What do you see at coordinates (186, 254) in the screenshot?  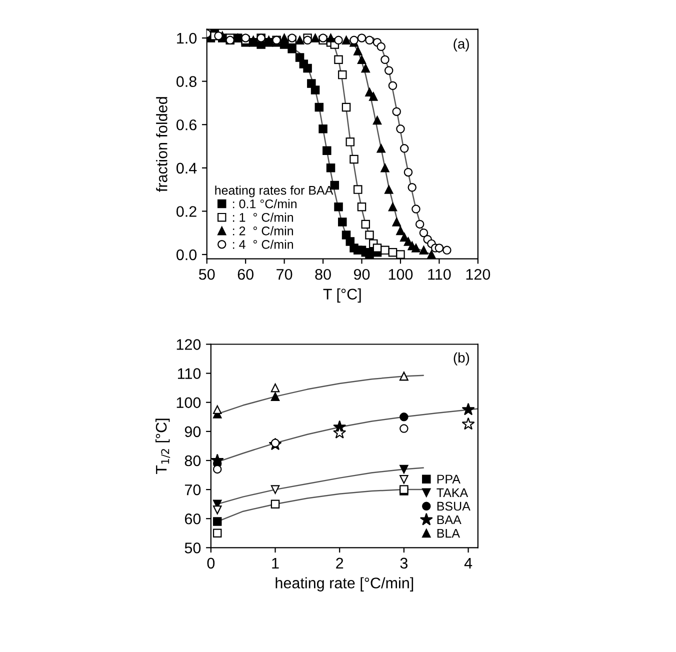 I see `y-tick-label: 0.0` at bounding box center [186, 254].